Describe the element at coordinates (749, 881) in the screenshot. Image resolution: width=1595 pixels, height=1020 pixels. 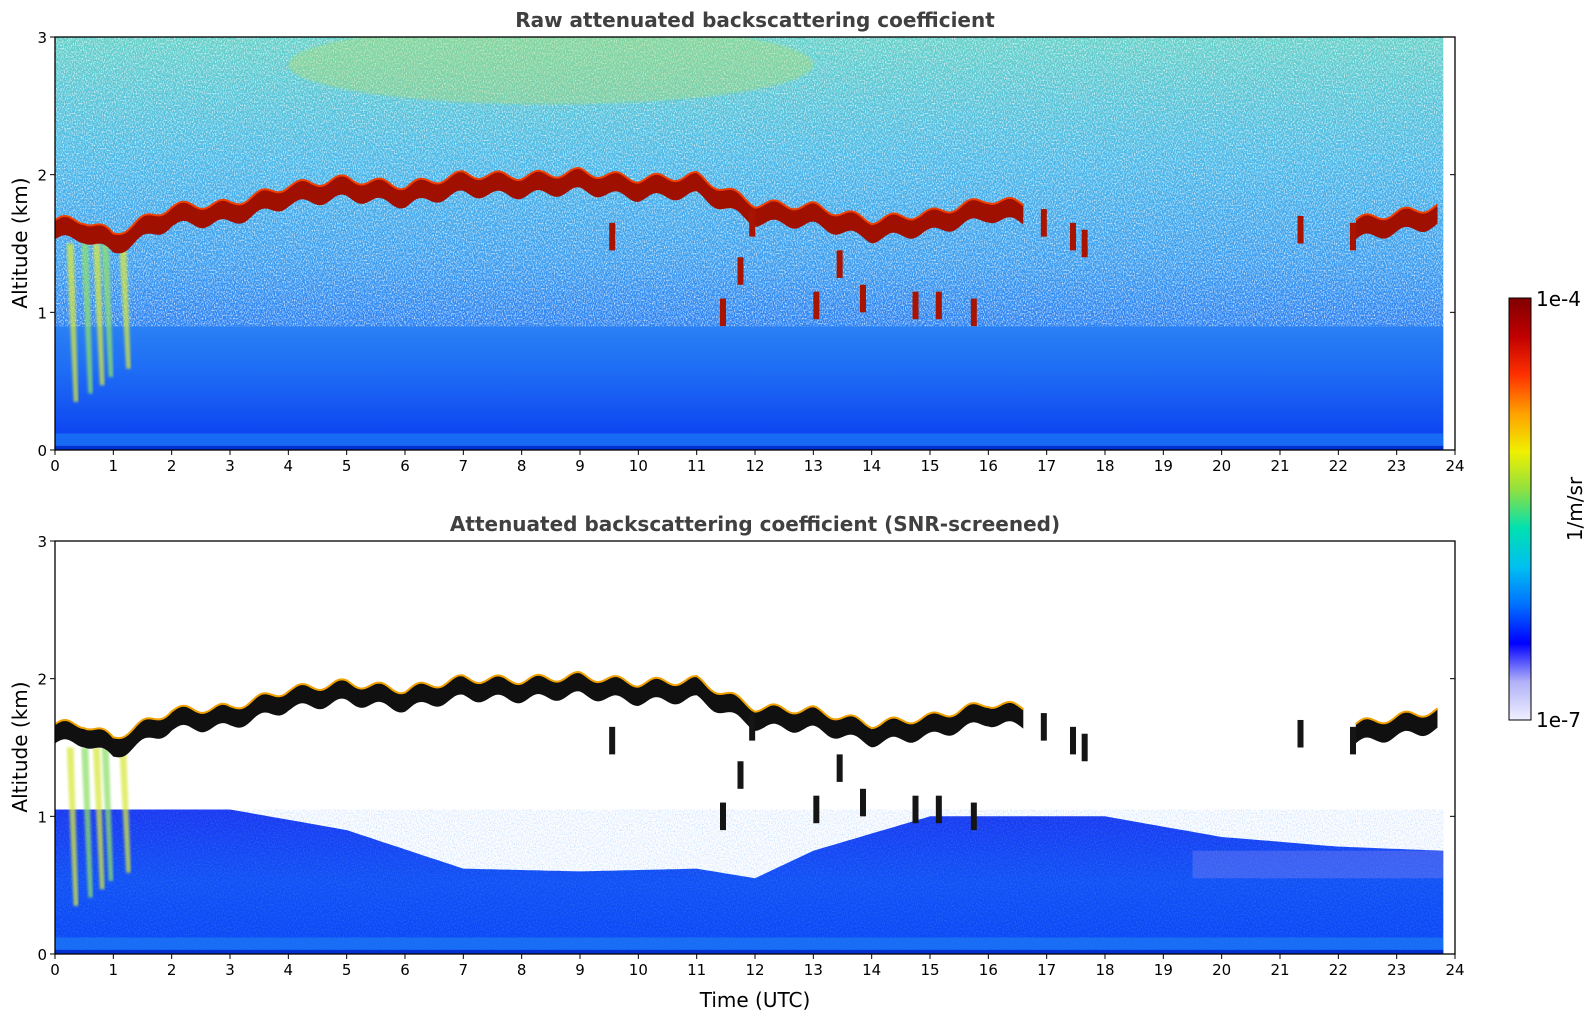
I see `screened-boundary-texture` at that location.